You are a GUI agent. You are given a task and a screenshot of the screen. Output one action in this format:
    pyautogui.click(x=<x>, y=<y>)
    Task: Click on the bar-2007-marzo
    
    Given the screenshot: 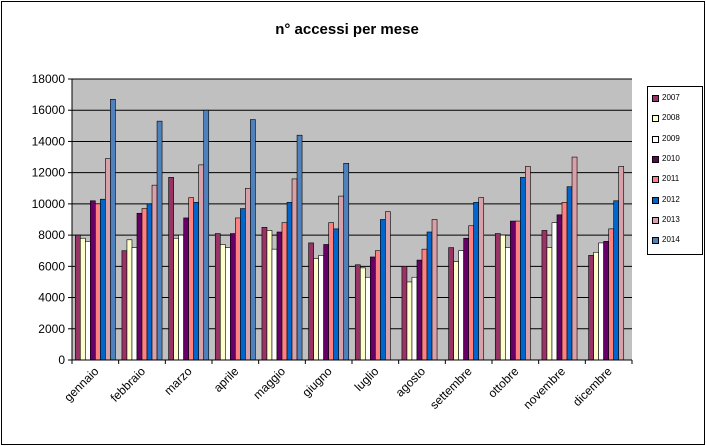 What is the action you would take?
    pyautogui.click(x=171, y=269)
    